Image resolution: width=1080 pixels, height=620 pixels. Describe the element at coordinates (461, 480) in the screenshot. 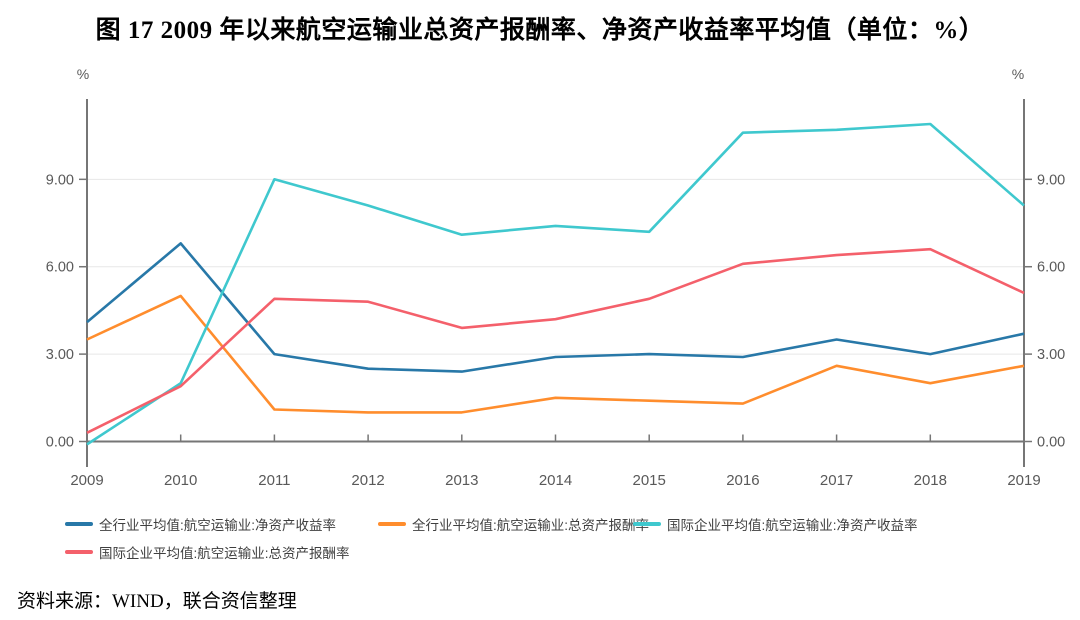

I see `x-tick-label: 2013` at that location.